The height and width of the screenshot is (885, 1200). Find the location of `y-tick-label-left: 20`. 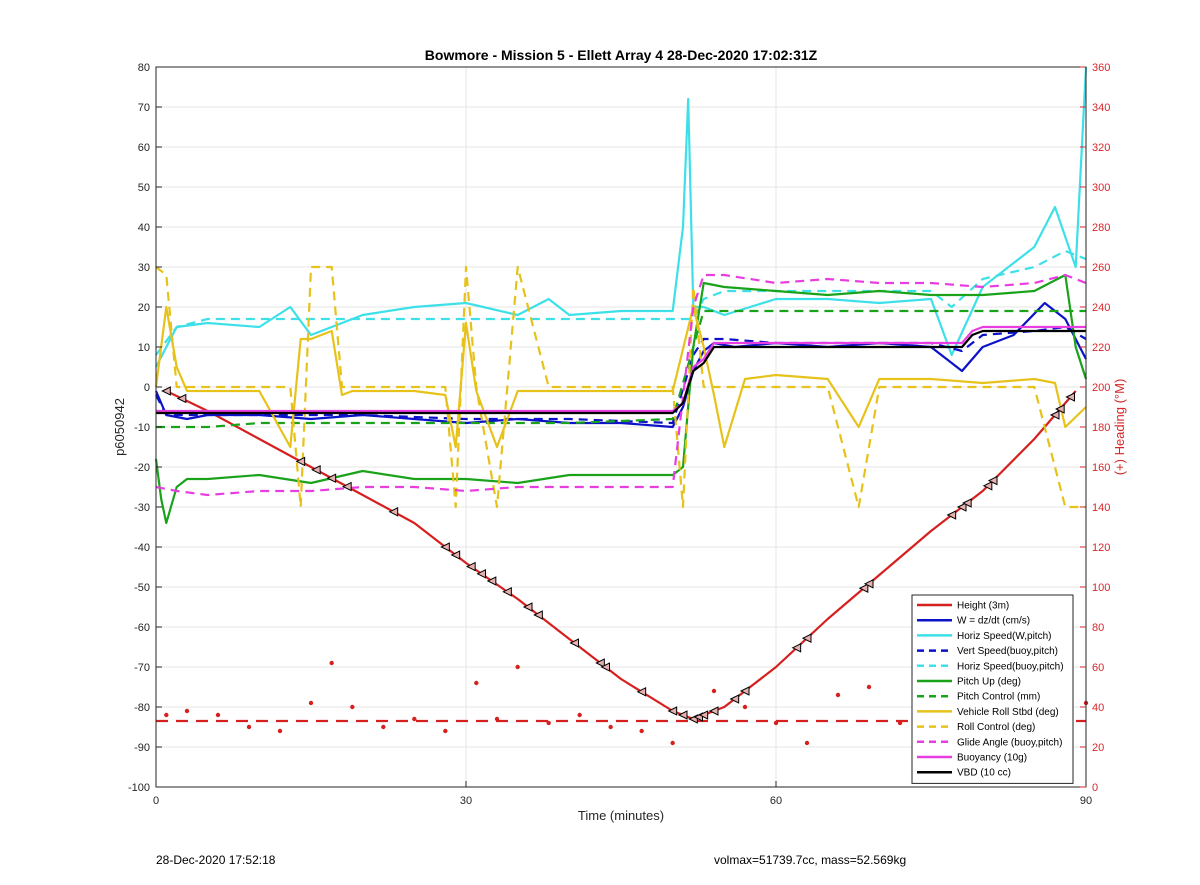

y-tick-label-left: 20 is located at coordinates (144, 308).